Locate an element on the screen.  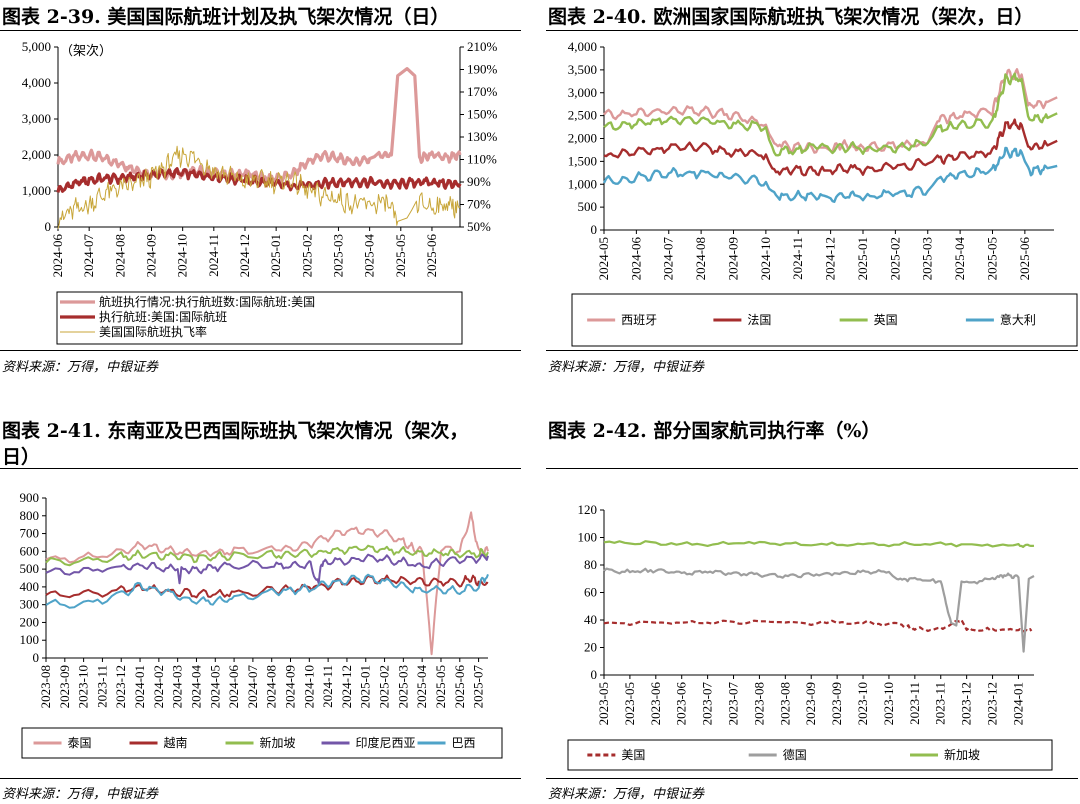
panel-title: 图表 2-39. 美国国际航班计划及执飞架次情况（日） is located at coordinates (226, 17).